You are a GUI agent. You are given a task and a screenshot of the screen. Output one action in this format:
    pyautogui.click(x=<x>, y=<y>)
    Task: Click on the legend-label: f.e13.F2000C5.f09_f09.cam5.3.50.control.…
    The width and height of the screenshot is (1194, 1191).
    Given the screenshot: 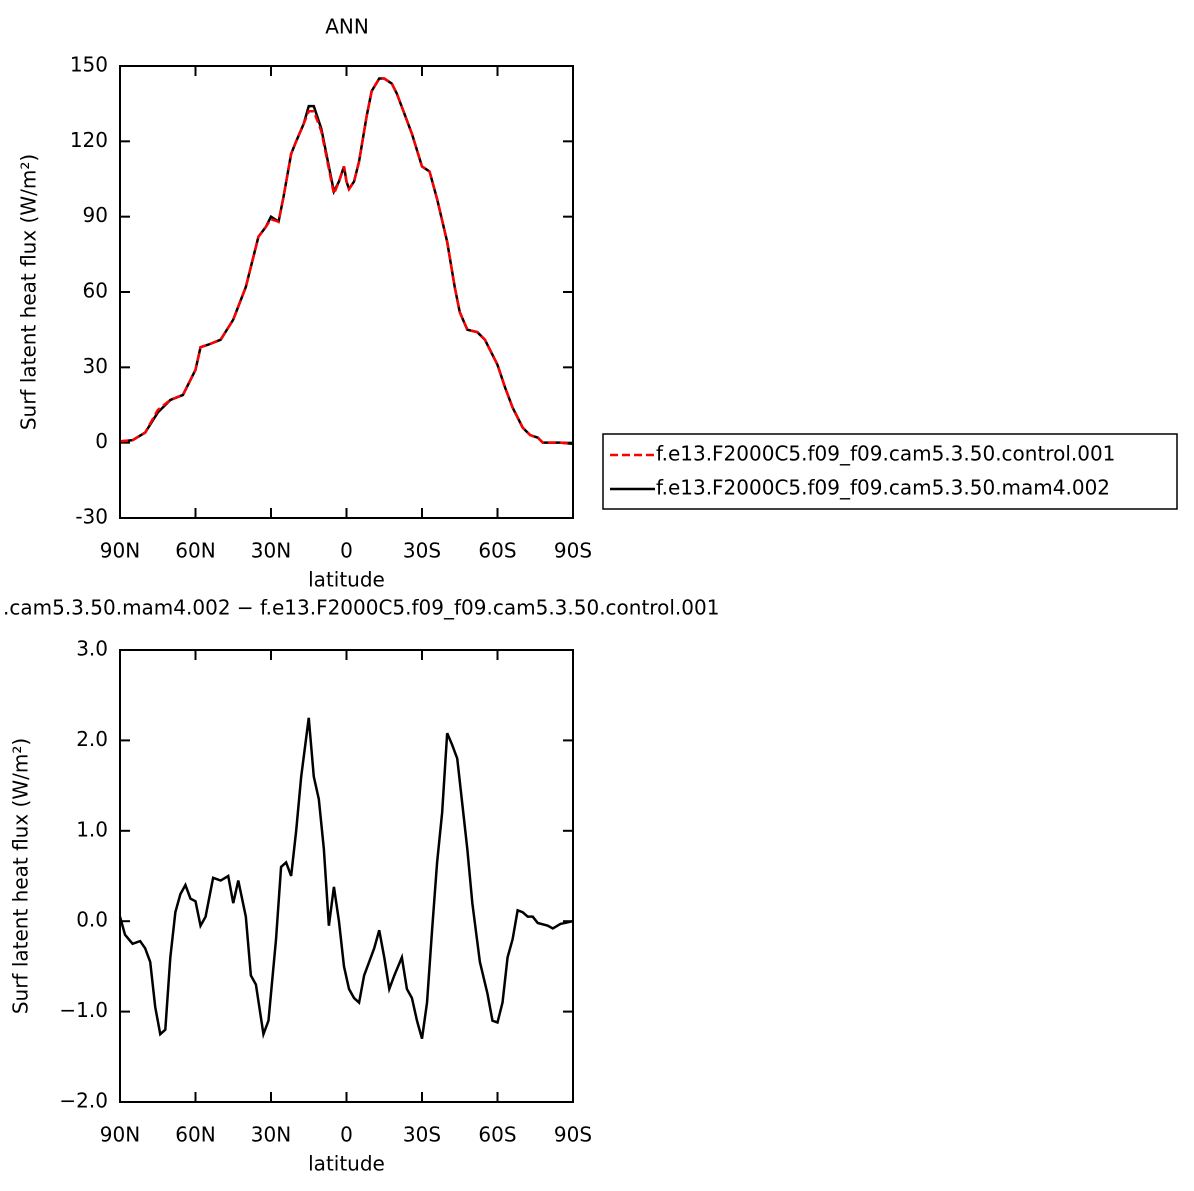 What is the action you would take?
    pyautogui.click(x=885, y=454)
    